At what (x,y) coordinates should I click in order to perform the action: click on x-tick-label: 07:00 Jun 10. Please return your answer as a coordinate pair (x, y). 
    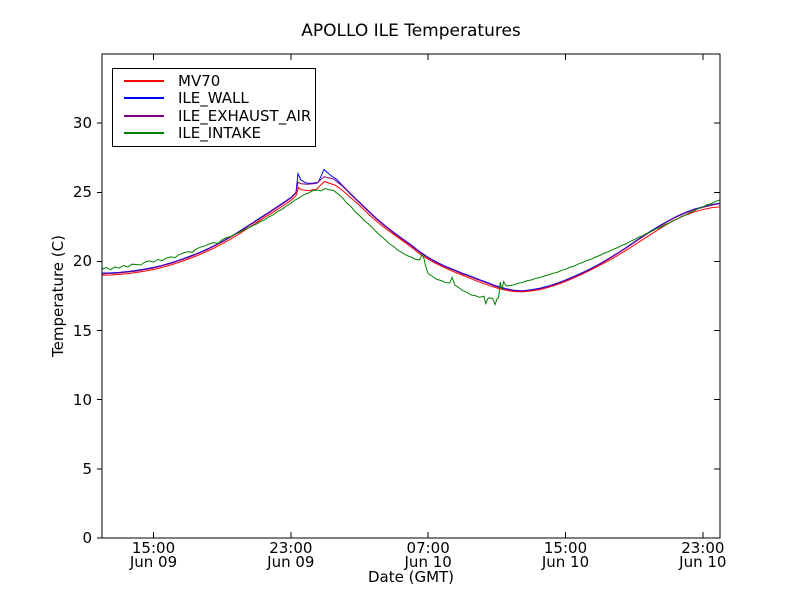
    Looking at the image, I should click on (428, 555).